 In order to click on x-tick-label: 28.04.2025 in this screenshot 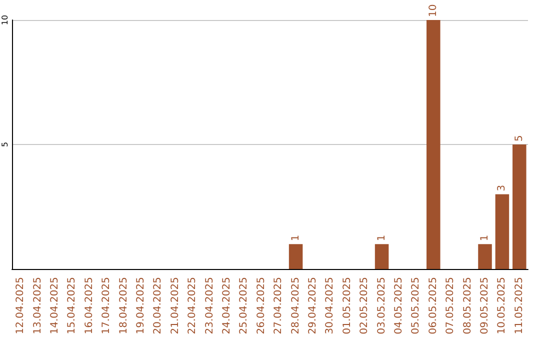, I will do `click(296, 305)`.